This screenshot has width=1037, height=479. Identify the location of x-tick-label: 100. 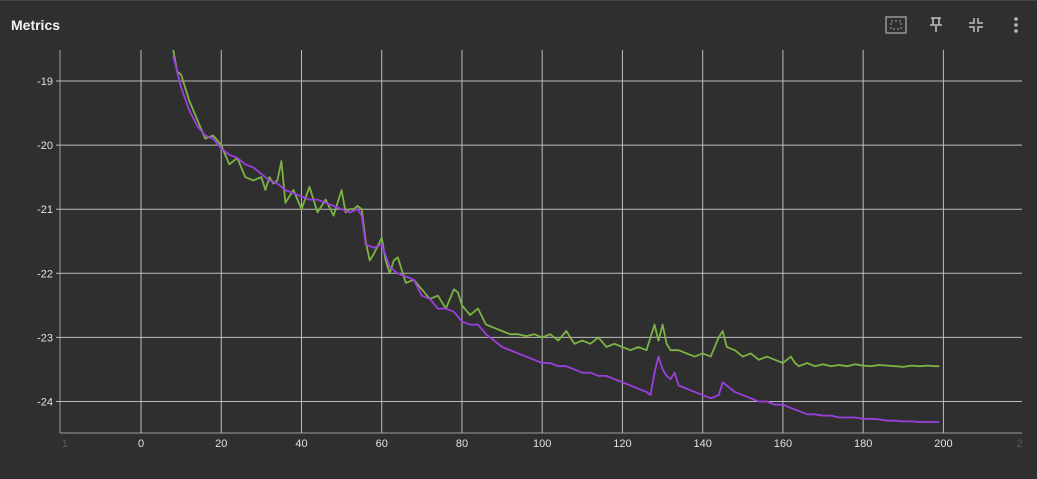
(542, 444).